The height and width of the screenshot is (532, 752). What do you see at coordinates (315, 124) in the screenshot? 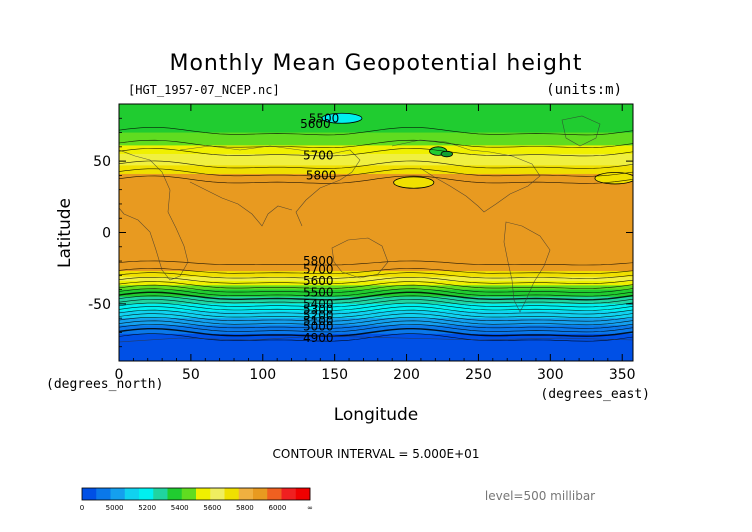
I see `contour-label: 5600` at bounding box center [315, 124].